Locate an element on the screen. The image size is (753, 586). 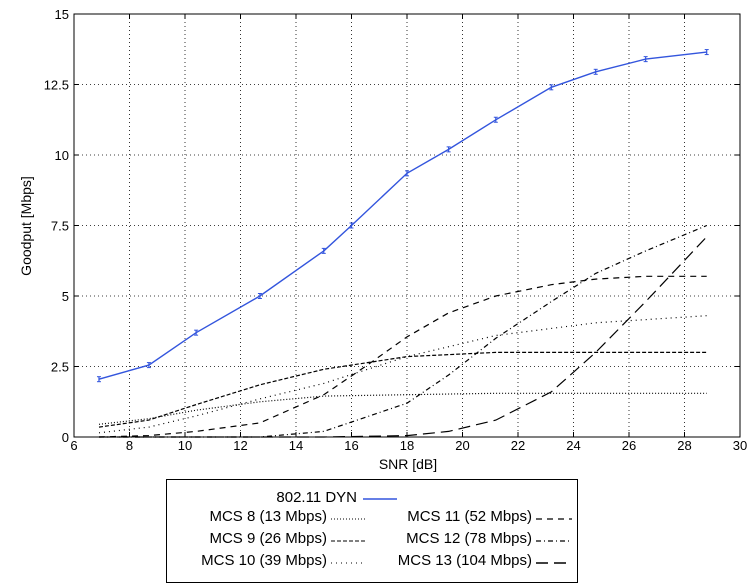
legend-entry-mcs9: MCS 9 (26 Mbps) is located at coordinates (266, 539).